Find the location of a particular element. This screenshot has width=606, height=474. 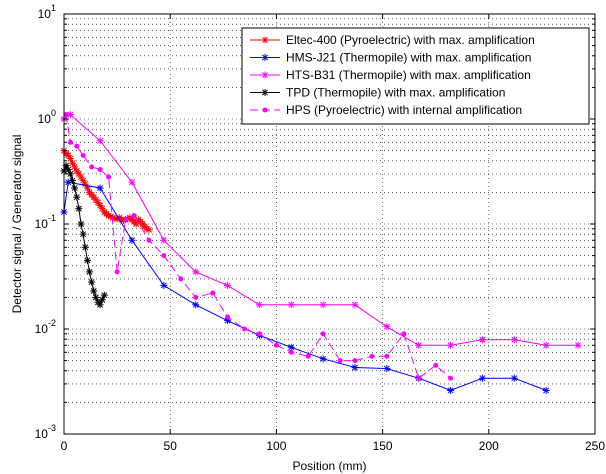

legend-entry: TPD (Thermopile) with max. amplification is located at coordinates (377, 93).